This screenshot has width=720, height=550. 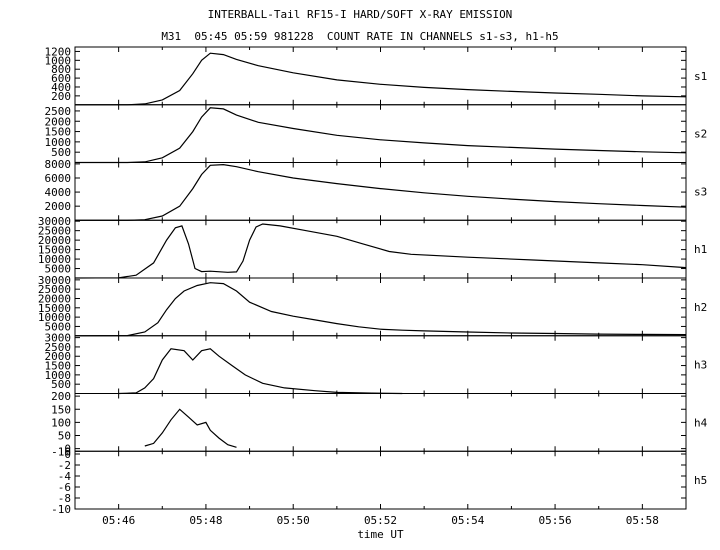 What do you see at coordinates (64, 487) in the screenshot?
I see `y-tick-label-h5: -6` at bounding box center [64, 487].